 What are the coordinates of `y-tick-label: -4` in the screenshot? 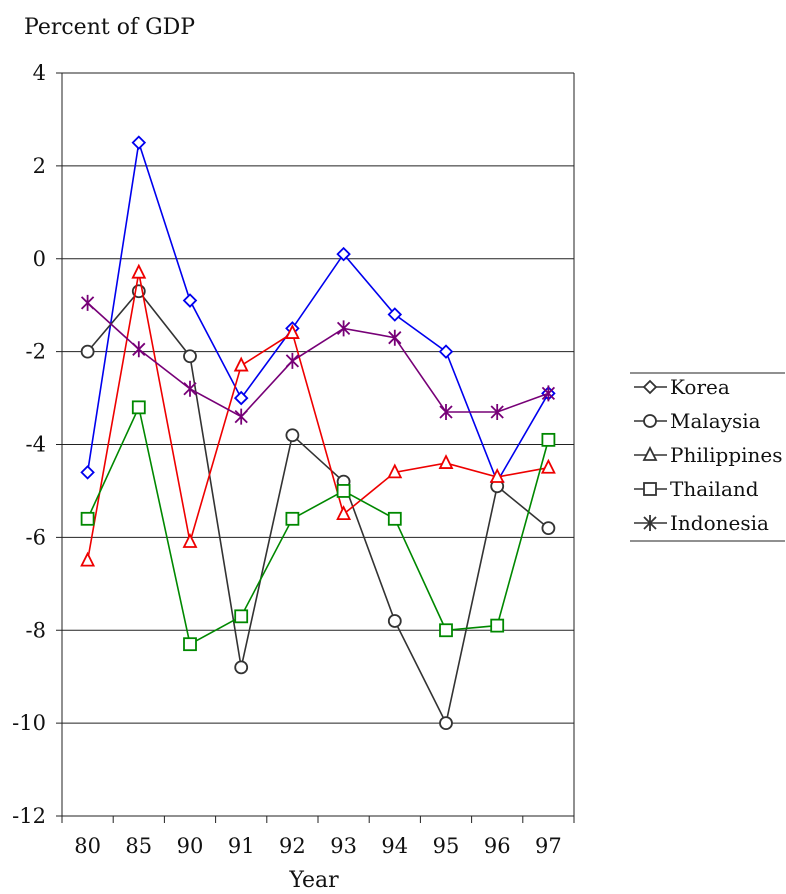 It's located at (36, 445).